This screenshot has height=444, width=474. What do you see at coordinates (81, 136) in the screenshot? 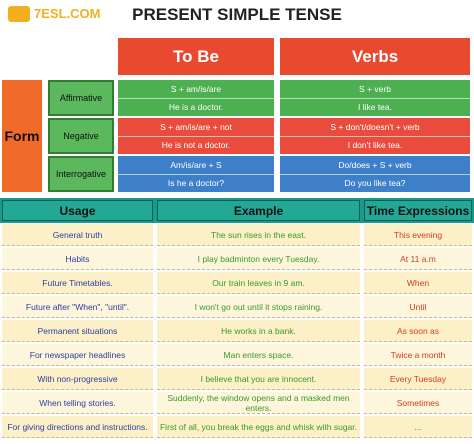
I see `row-label: Negative` at bounding box center [81, 136].